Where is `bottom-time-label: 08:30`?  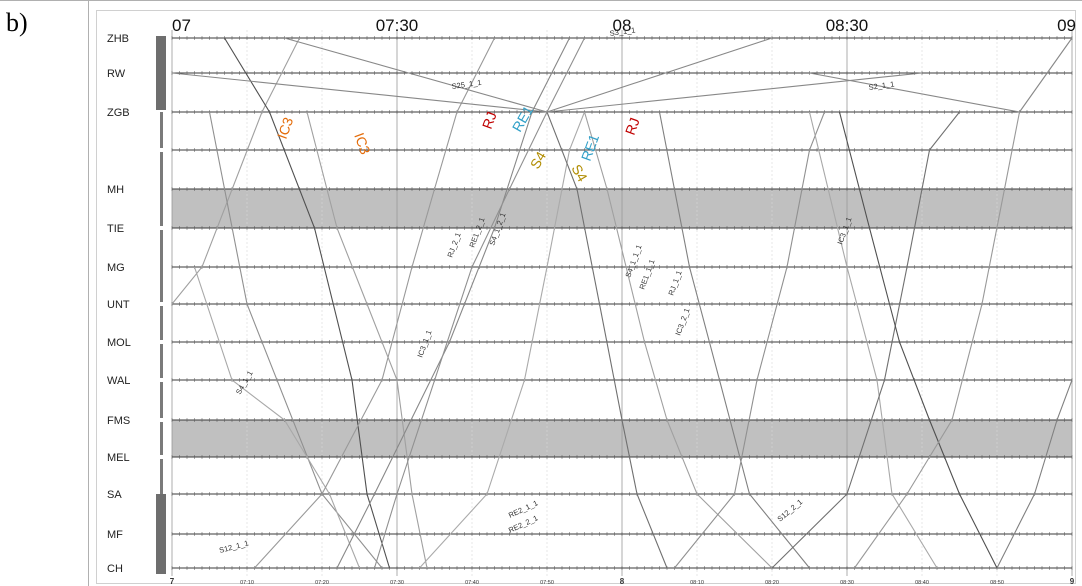
bottom-time-label: 08:30 is located at coordinates (847, 583).